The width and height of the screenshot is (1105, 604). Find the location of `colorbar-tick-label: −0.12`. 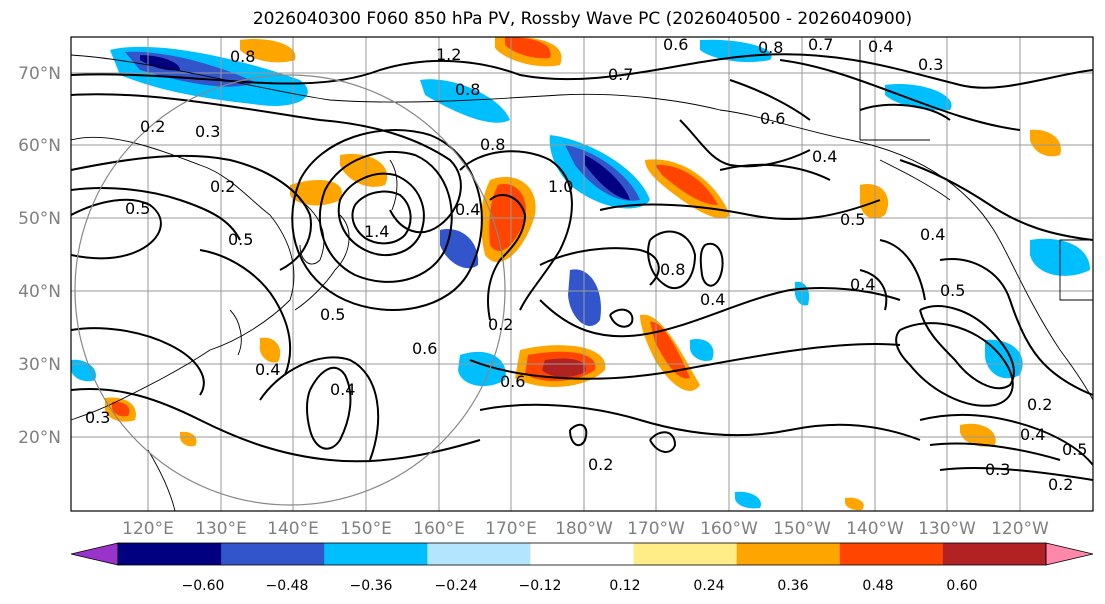

colorbar-tick-label: −0.12 is located at coordinates (540, 586).